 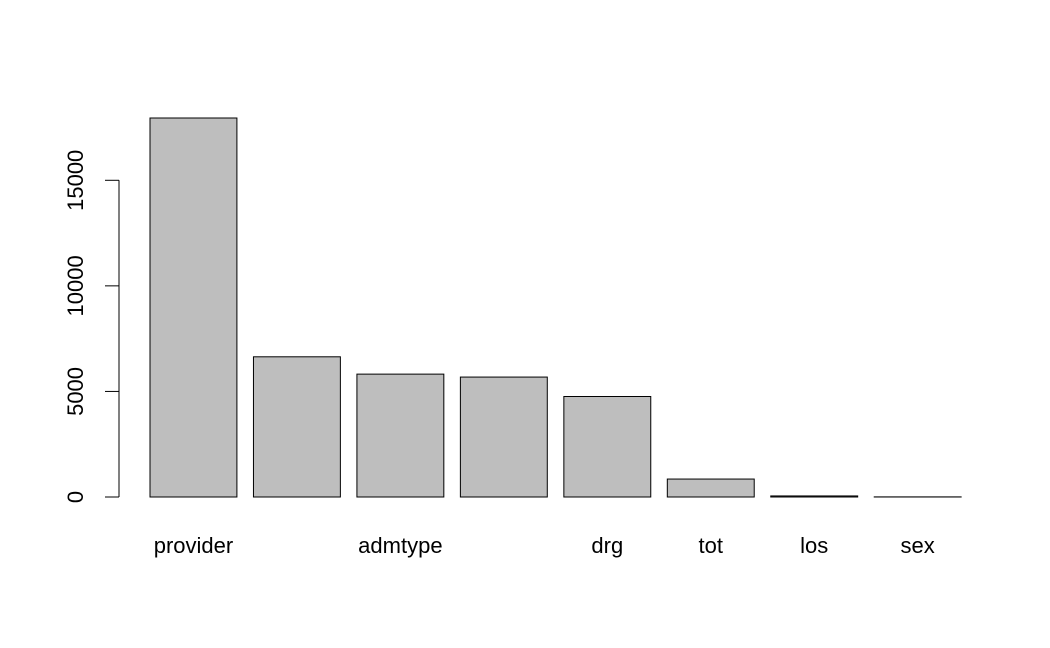 I want to click on category-label: admtype, so click(x=400, y=545).